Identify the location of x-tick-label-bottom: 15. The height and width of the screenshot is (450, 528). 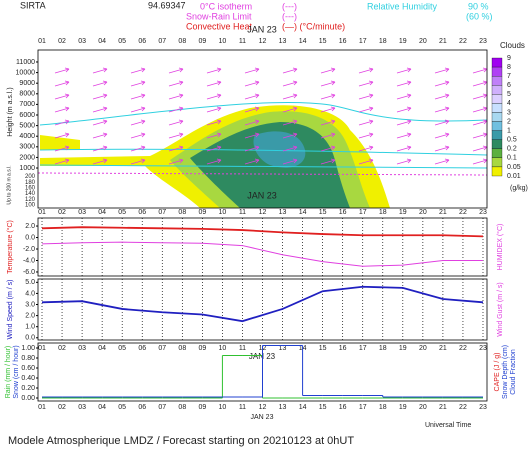
(323, 407).